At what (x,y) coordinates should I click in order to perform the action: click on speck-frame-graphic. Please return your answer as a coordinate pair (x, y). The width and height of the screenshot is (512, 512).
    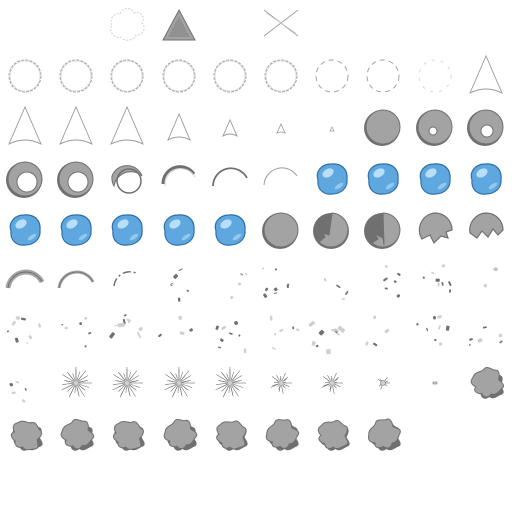
    Looking at the image, I should click on (434, 383).